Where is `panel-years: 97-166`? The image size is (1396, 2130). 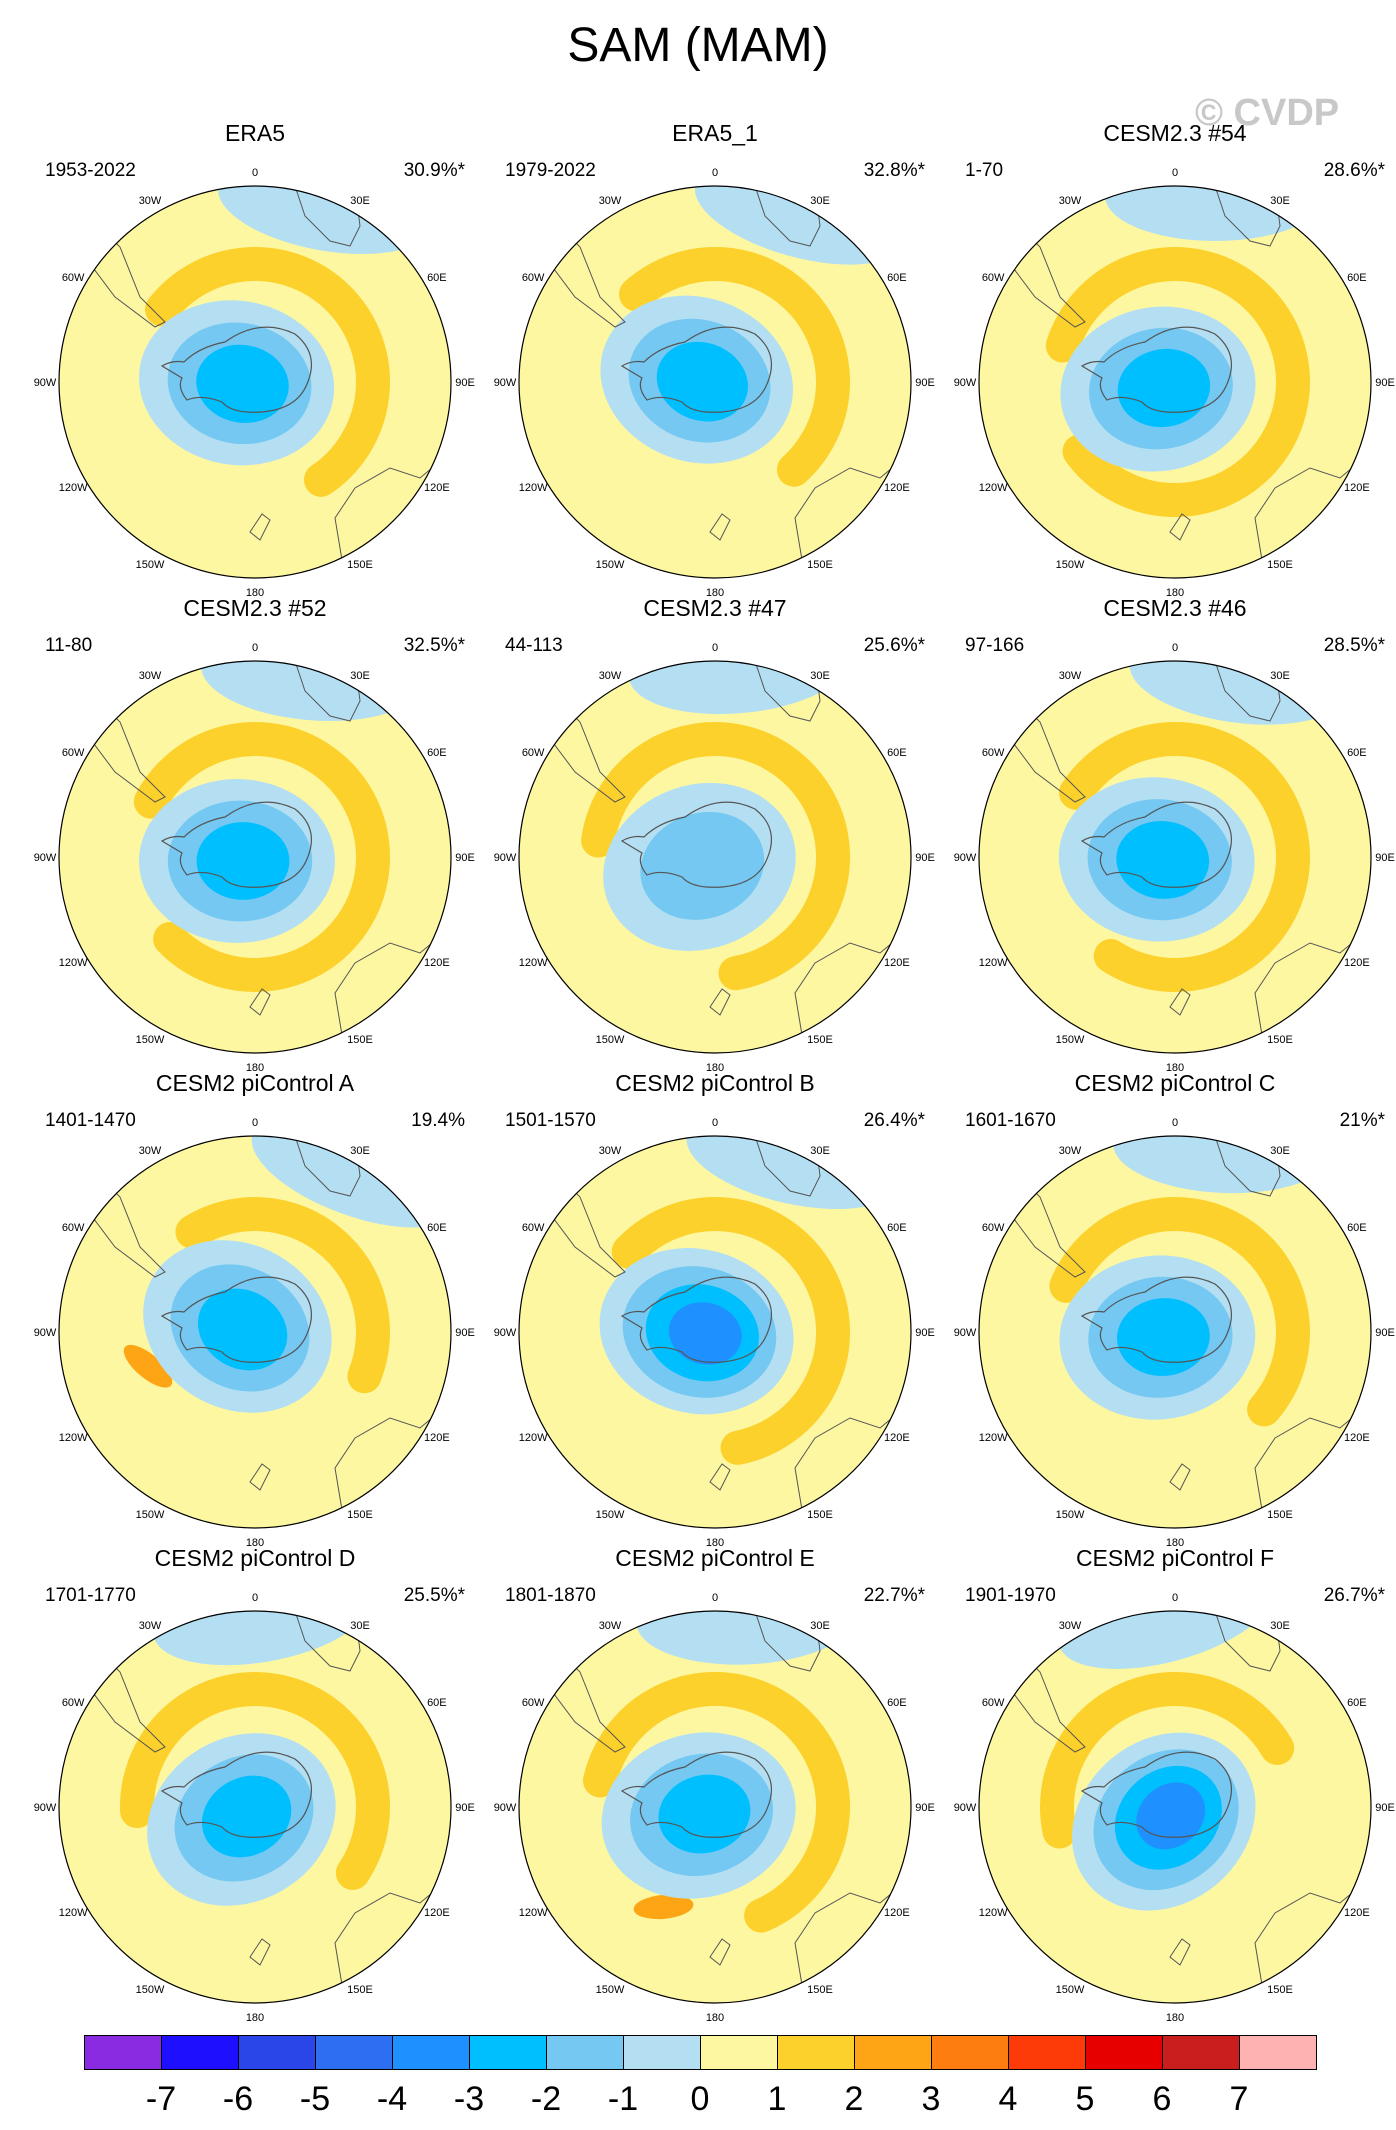
panel-years: 97-166 is located at coordinates (995, 645).